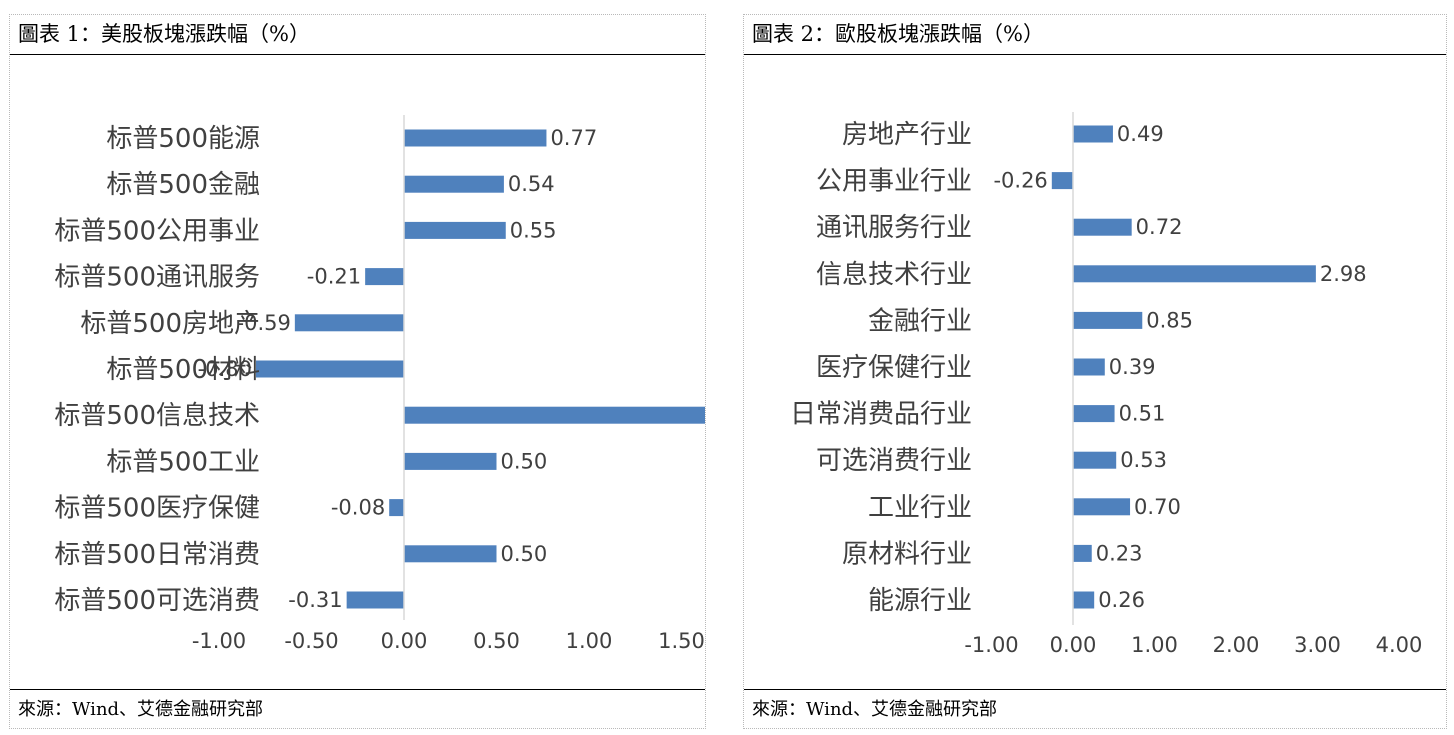  I want to click on value-label: 0.23, so click(1119, 553).